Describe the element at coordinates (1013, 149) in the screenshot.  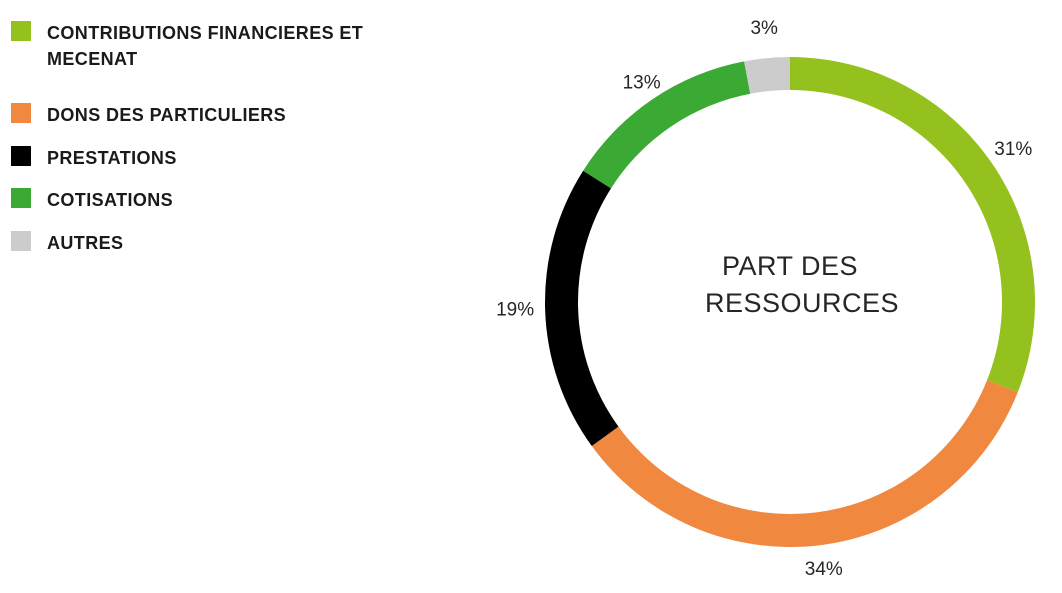
I see `pct-label-contributions: 31%` at that location.